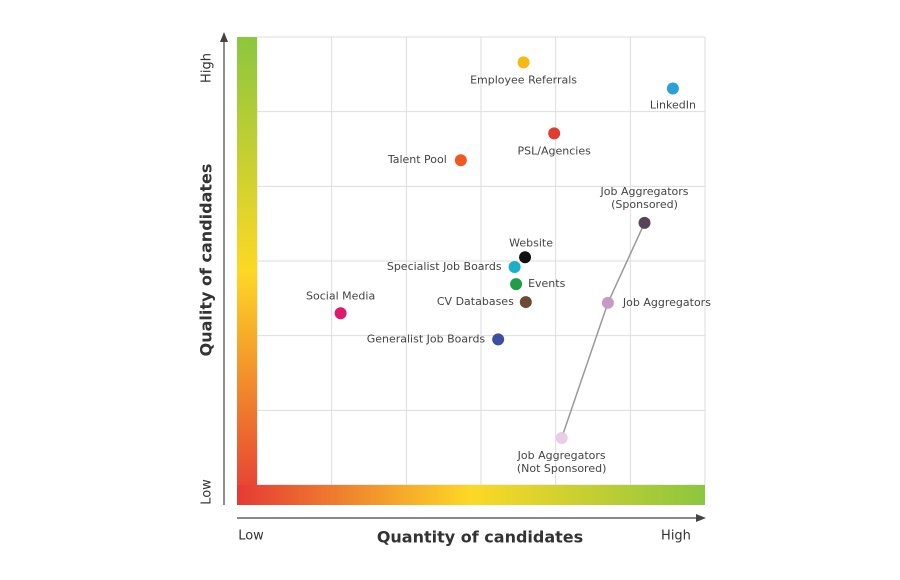  I want to click on point-label: Events, so click(547, 283).